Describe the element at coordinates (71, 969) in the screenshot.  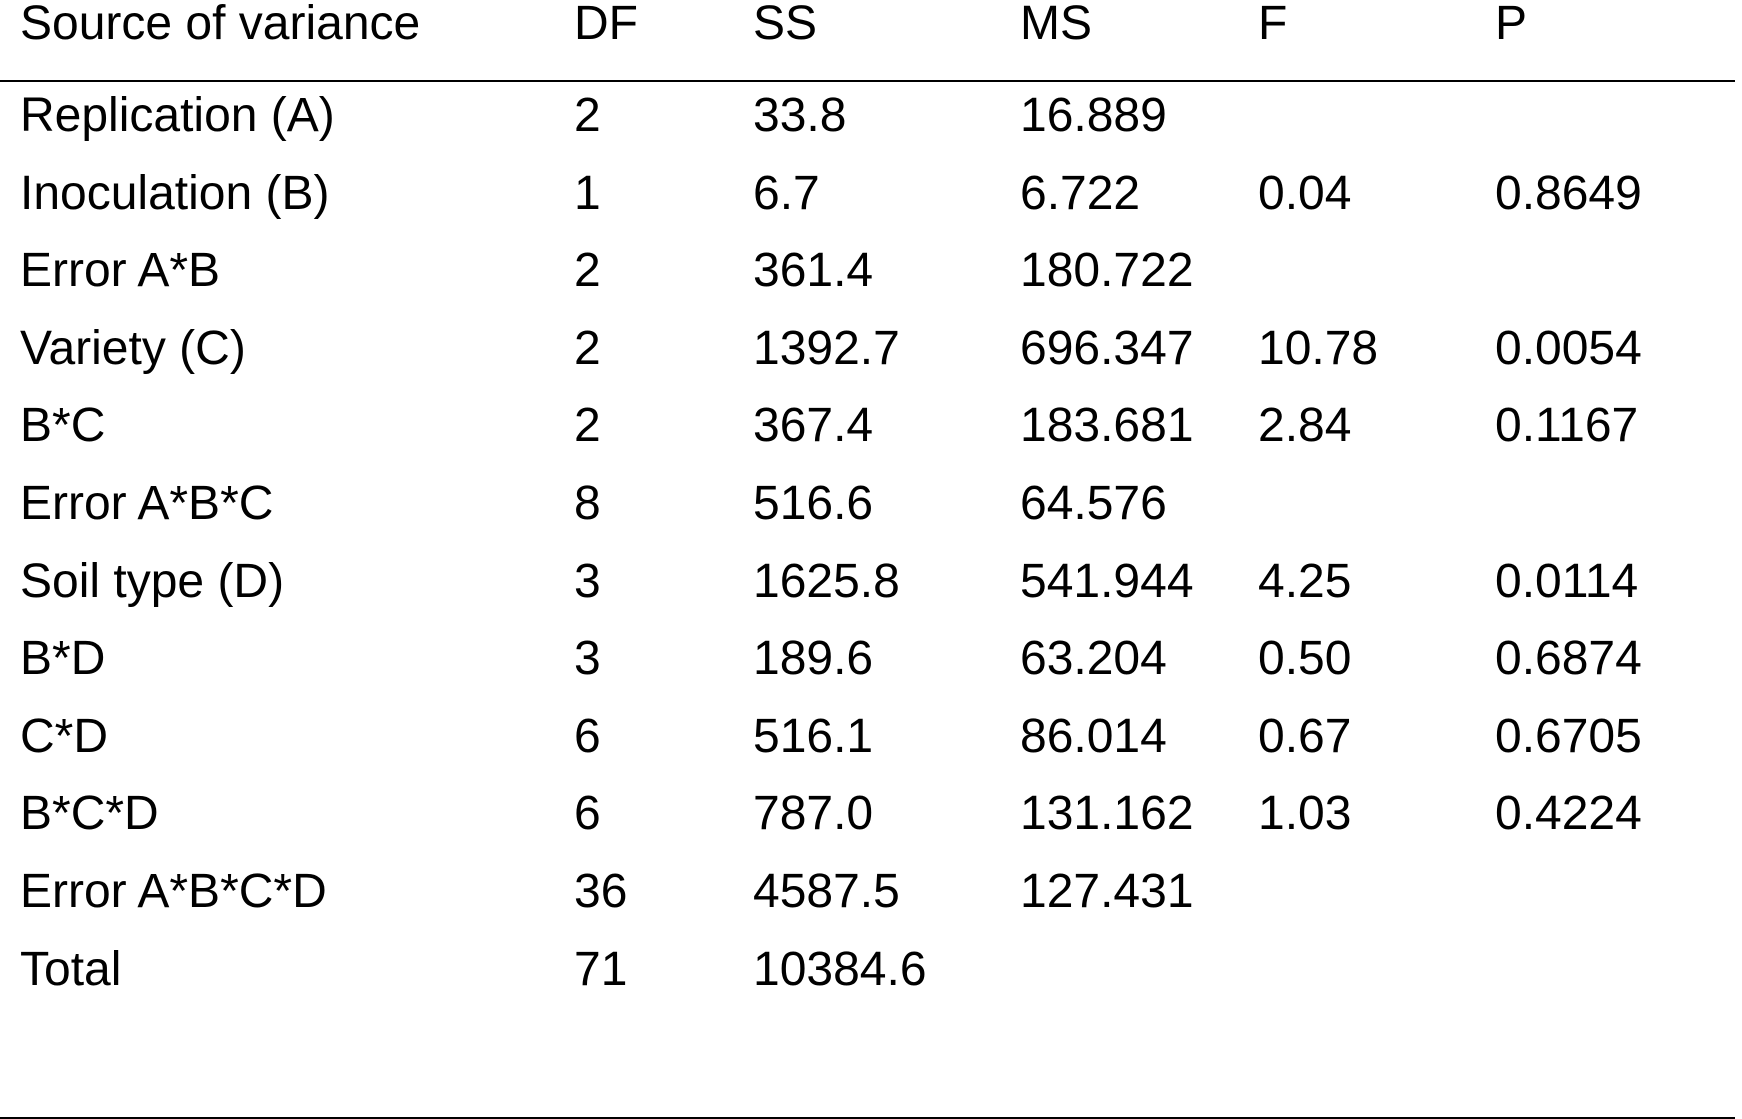
I see `source-cell: Total` at that location.